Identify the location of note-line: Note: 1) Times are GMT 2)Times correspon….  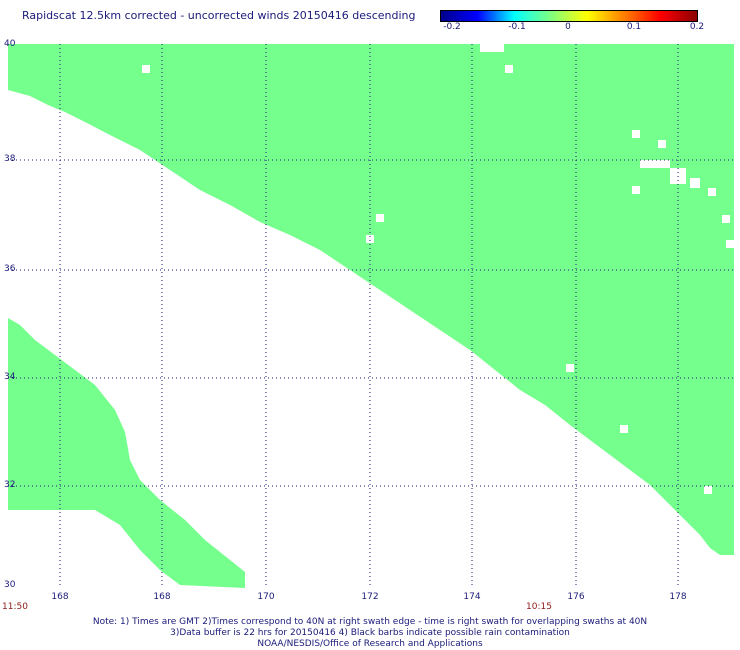
(370, 622).